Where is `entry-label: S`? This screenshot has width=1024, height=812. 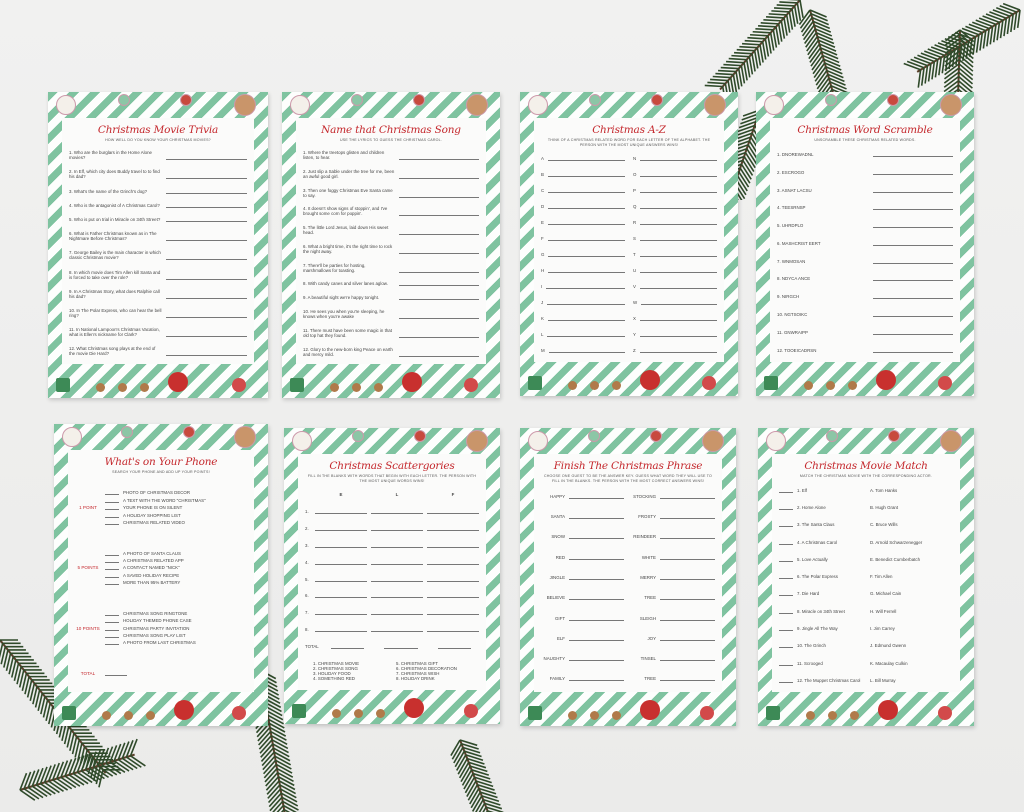
entry-label: S is located at coordinates (634, 239).